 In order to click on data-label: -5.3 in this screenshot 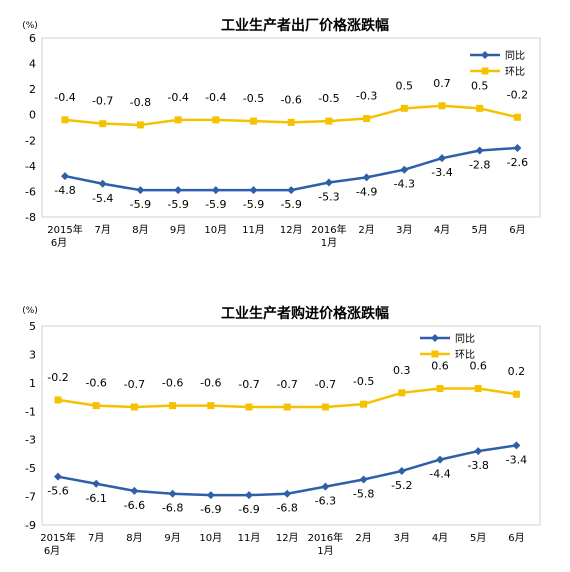, I will do `click(328, 196)`.